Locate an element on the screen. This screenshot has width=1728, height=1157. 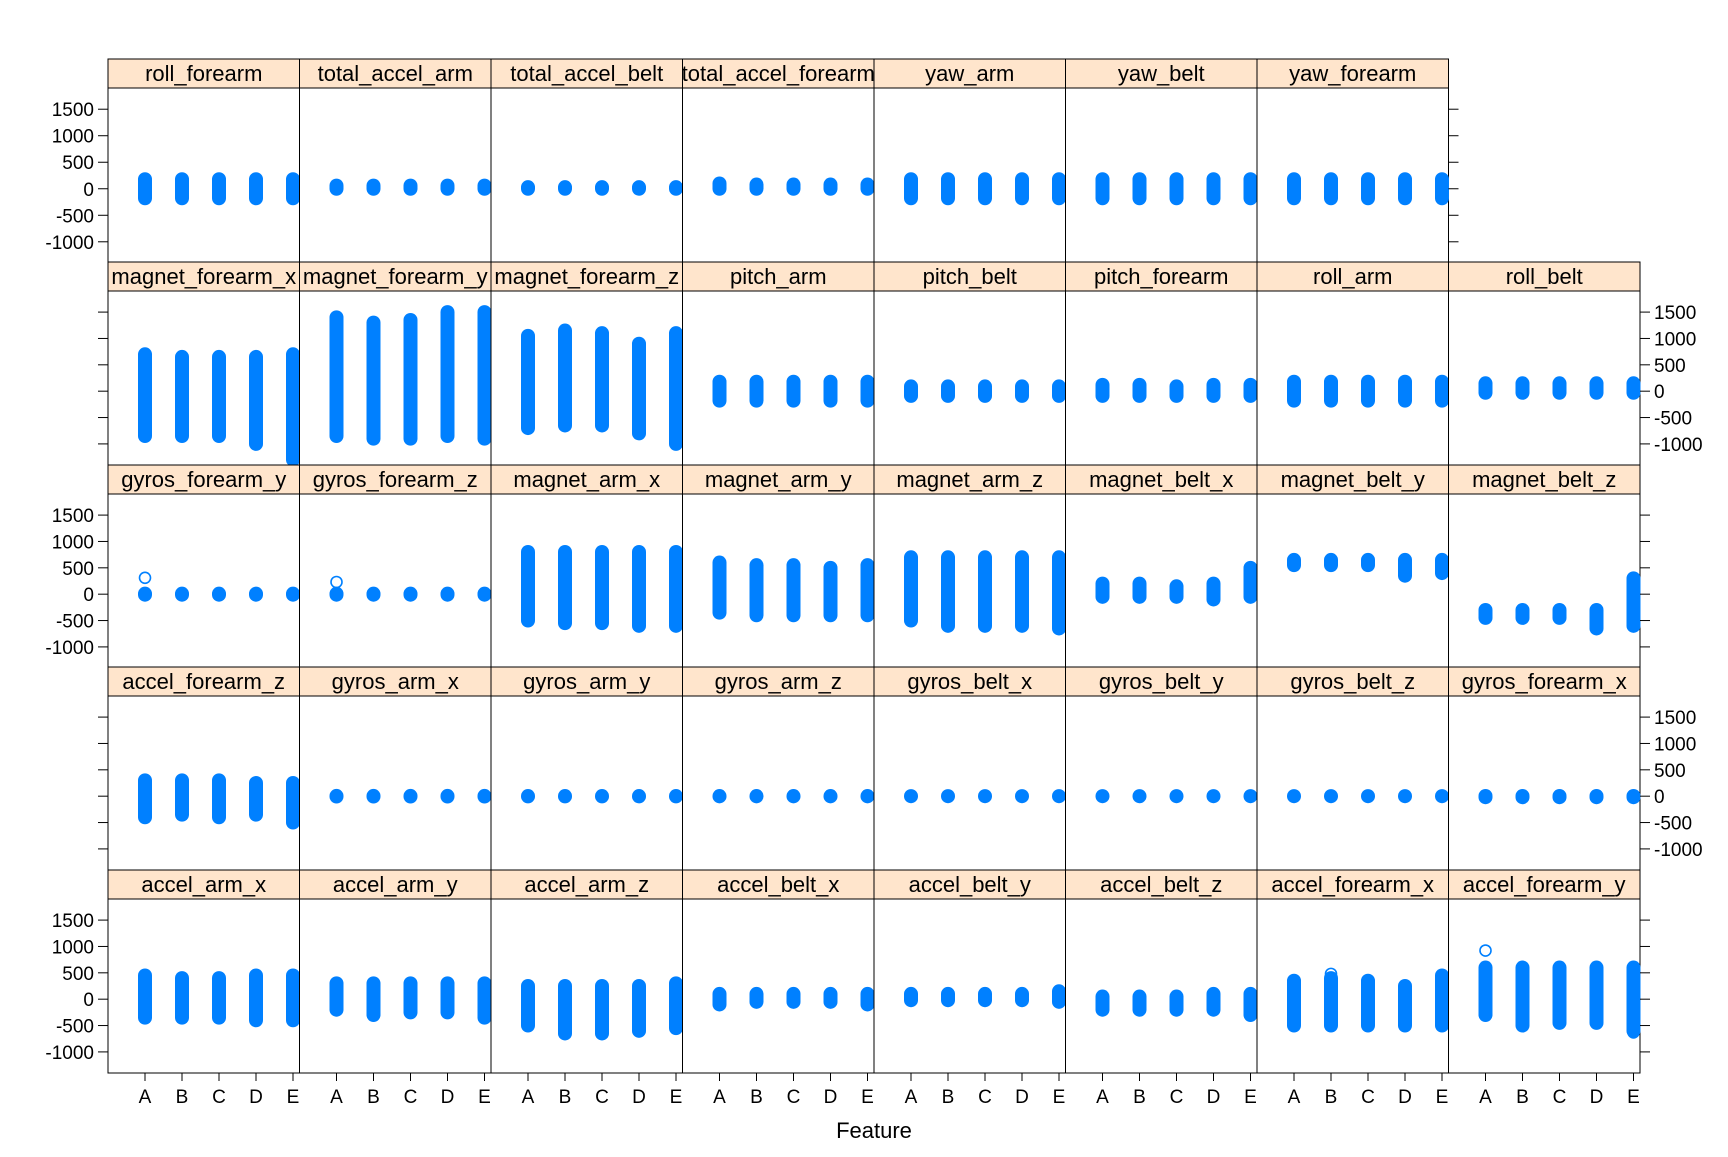
y-tick-label: 1000 is located at coordinates (1675, 339).